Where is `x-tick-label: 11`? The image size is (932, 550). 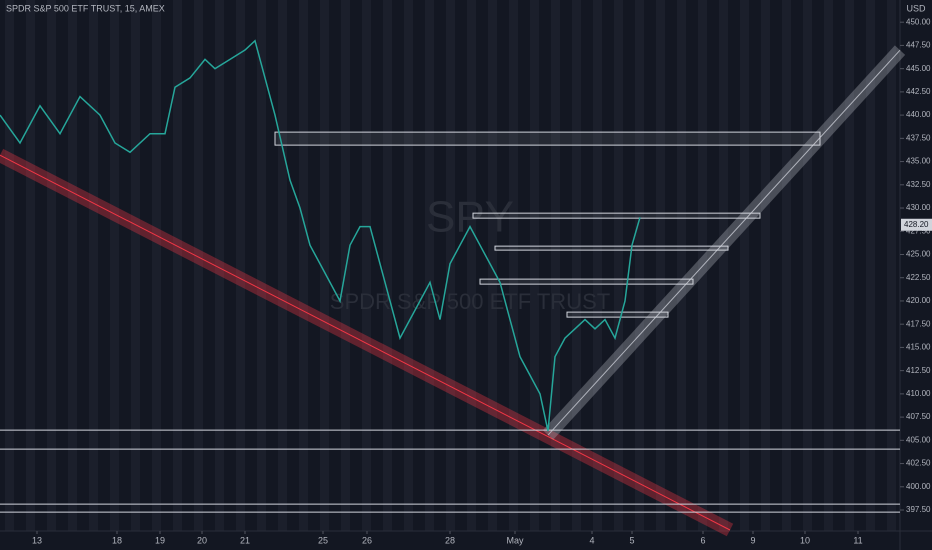 x-tick-label: 11 is located at coordinates (857, 540).